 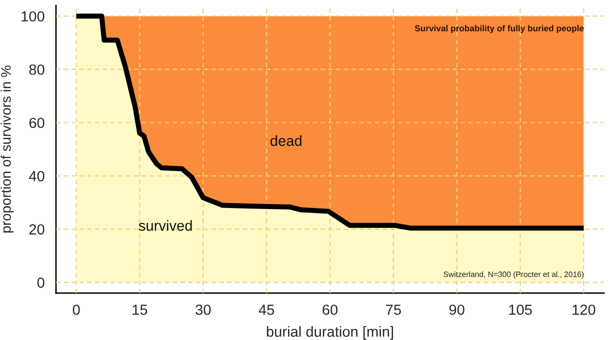 What do you see at coordinates (165, 225) in the screenshot?
I see `series-label: survived` at bounding box center [165, 225].